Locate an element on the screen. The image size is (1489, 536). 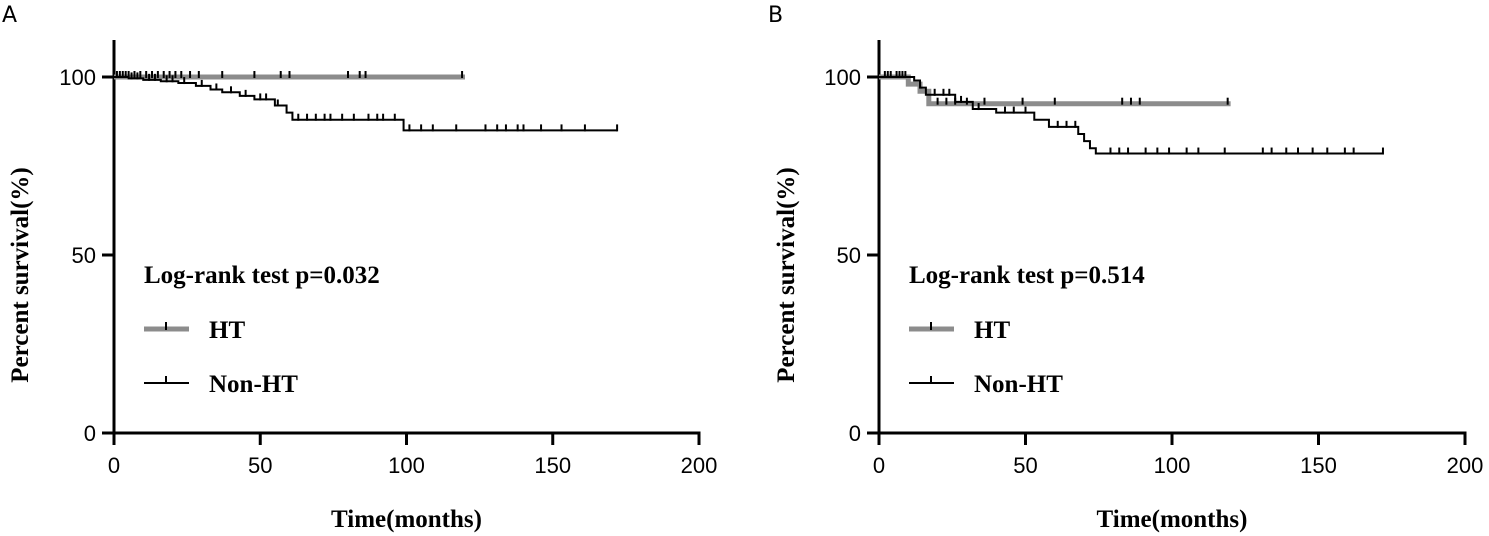
panel-letter: A is located at coordinates (9, 15).